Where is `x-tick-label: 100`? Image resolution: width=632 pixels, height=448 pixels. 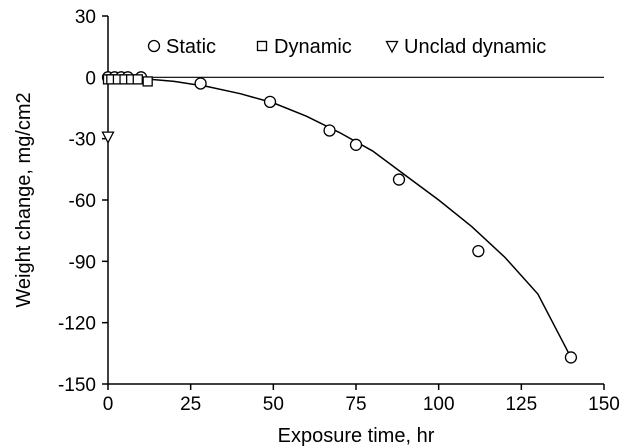
x-tick-label: 100 is located at coordinates (439, 404).